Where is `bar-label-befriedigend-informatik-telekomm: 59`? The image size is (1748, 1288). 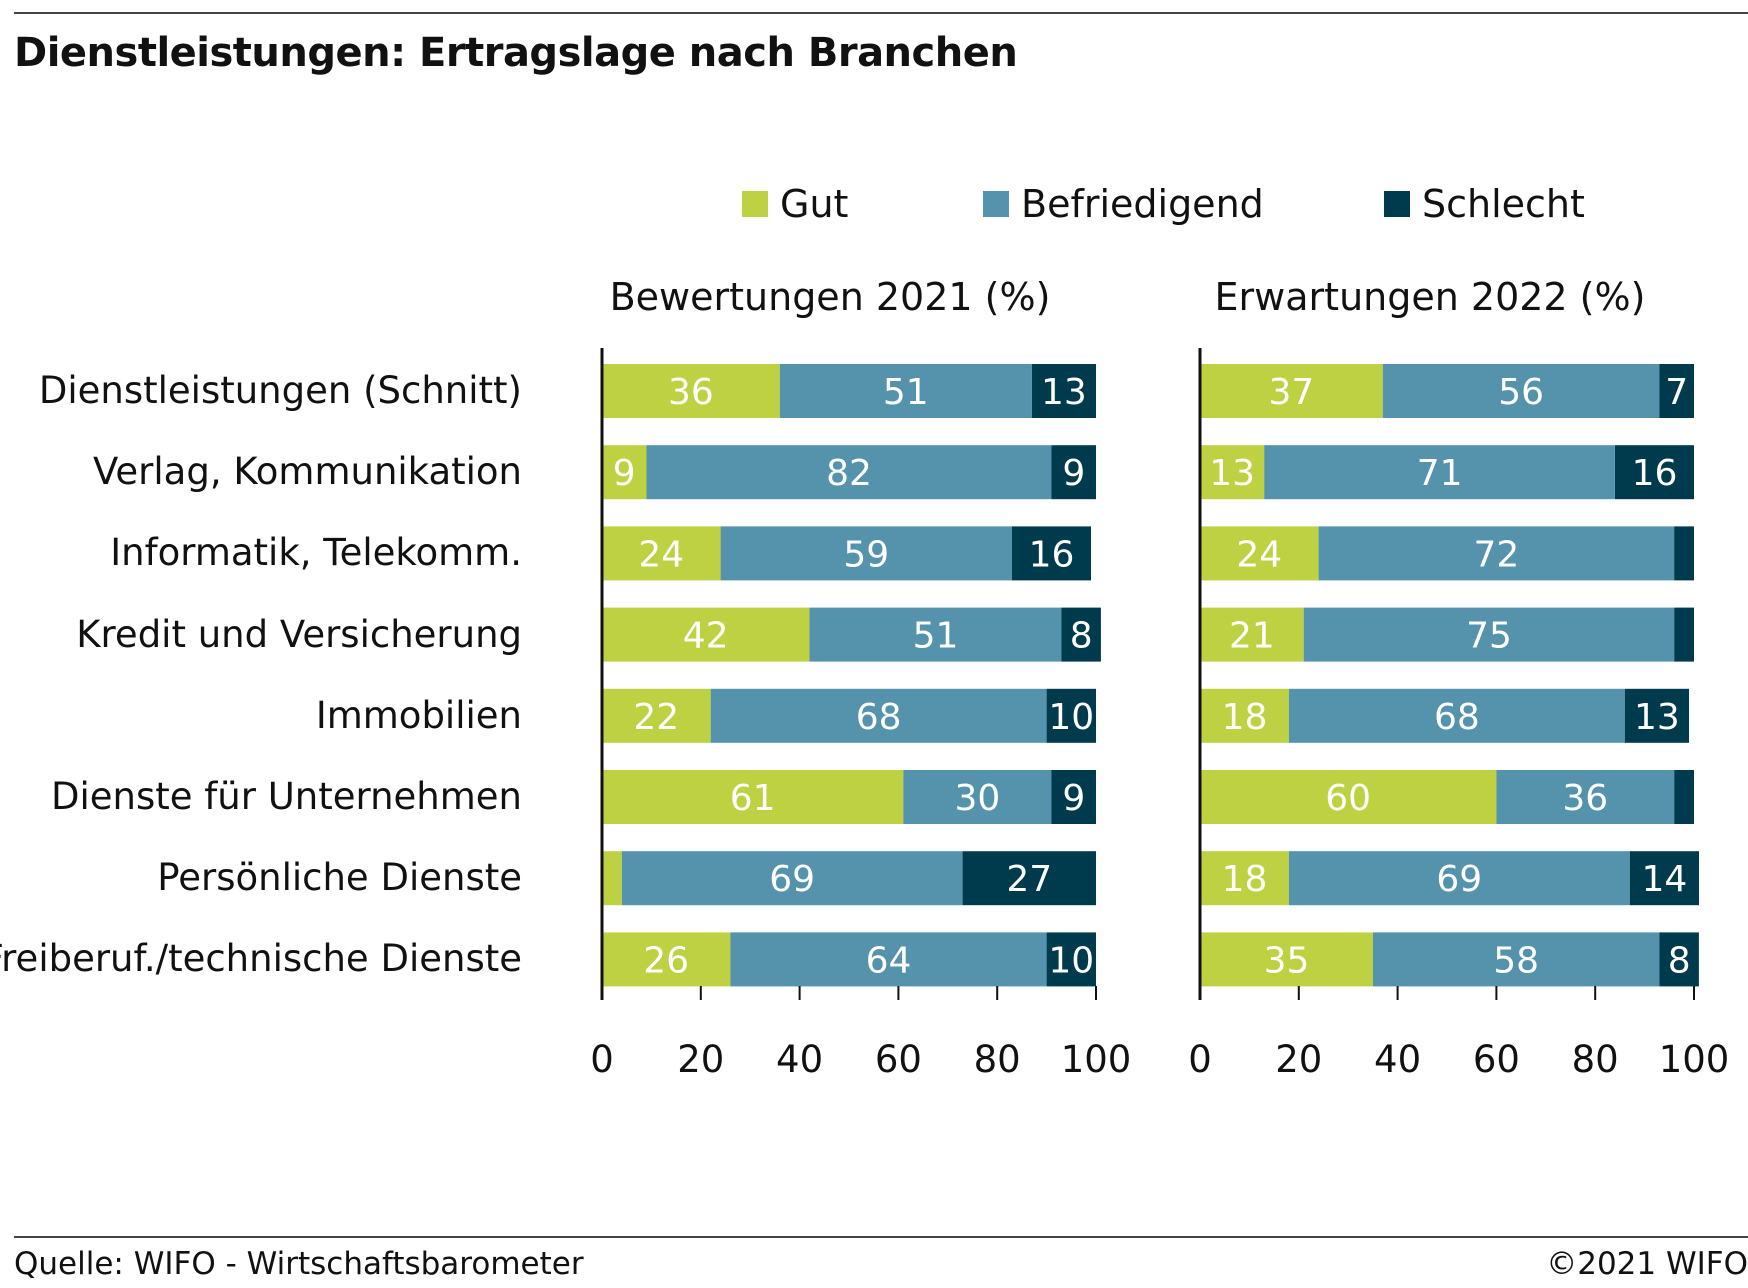 bar-label-befriedigend-informatik-telekomm: 59 is located at coordinates (866, 554).